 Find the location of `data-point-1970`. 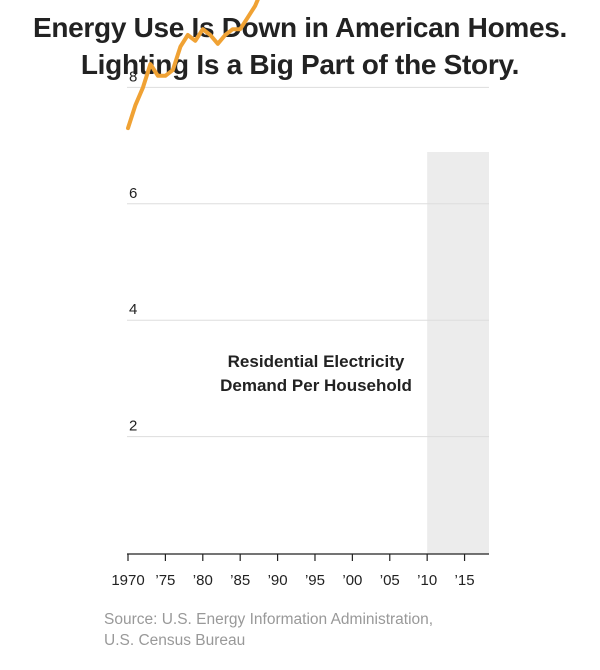

data-point-1970 is located at coordinates (128, 128).